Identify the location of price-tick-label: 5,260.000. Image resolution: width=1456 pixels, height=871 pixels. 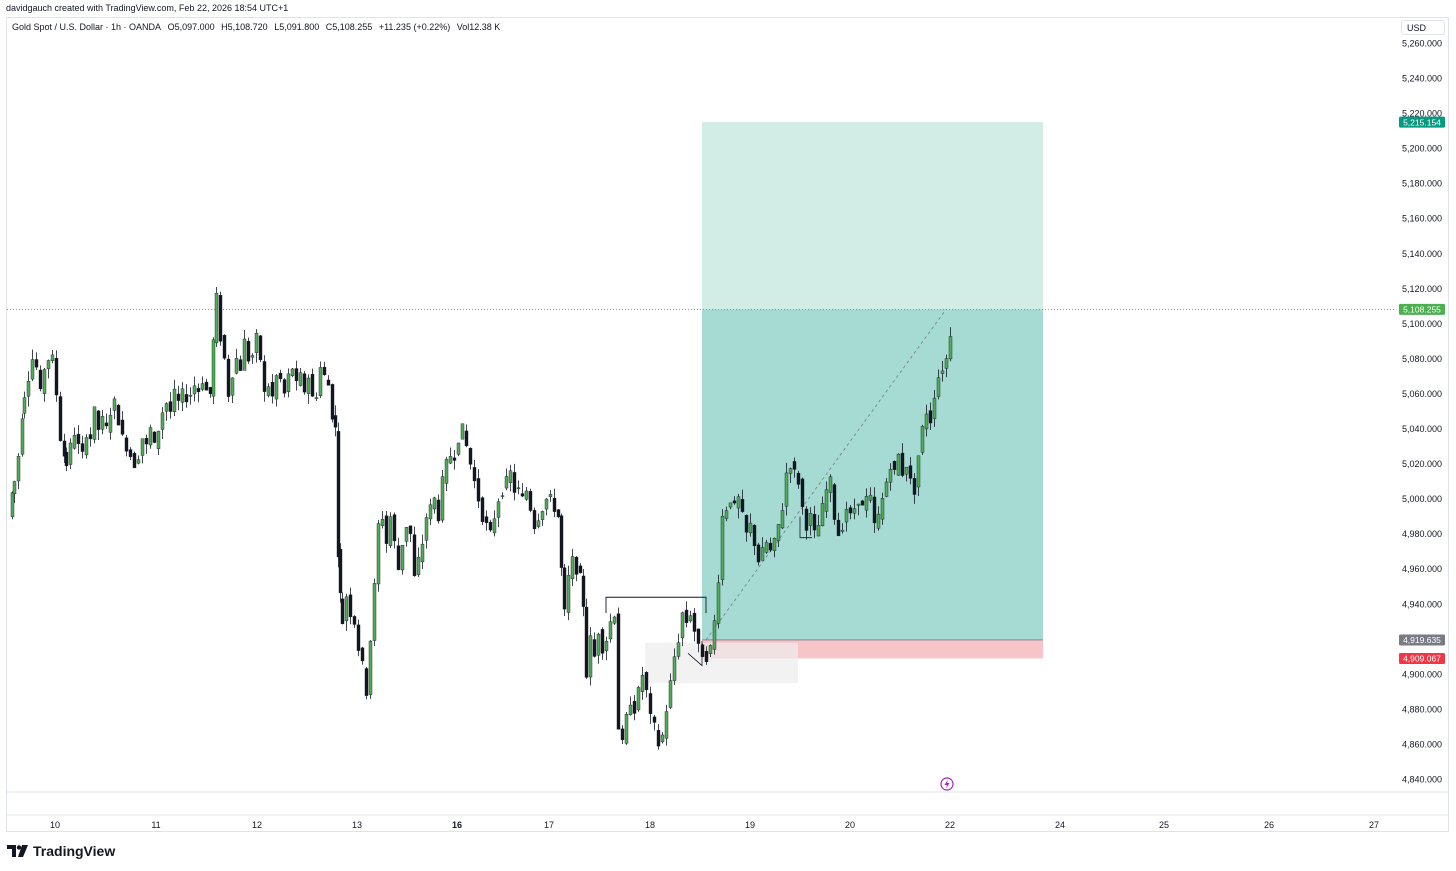
(1422, 44).